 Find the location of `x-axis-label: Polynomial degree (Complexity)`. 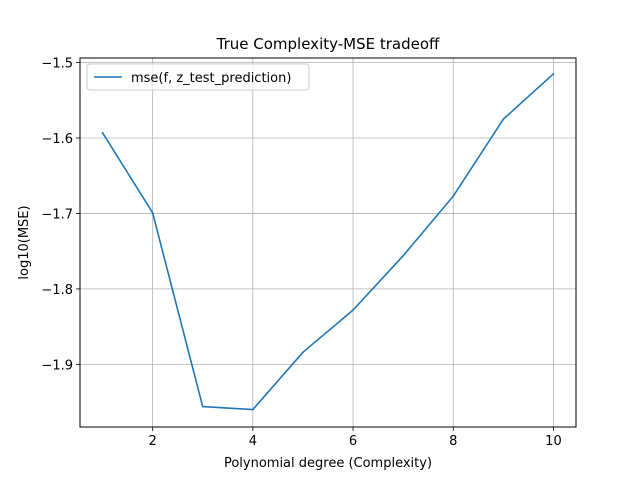

x-axis-label: Polynomial degree (Complexity) is located at coordinates (328, 463).